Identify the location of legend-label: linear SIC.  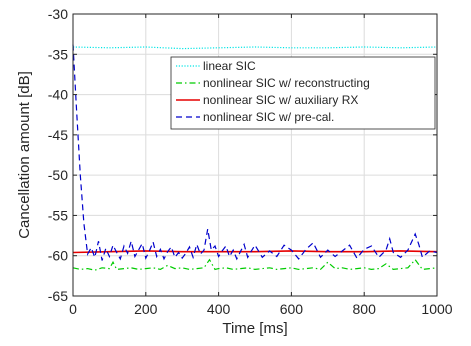
(229, 66).